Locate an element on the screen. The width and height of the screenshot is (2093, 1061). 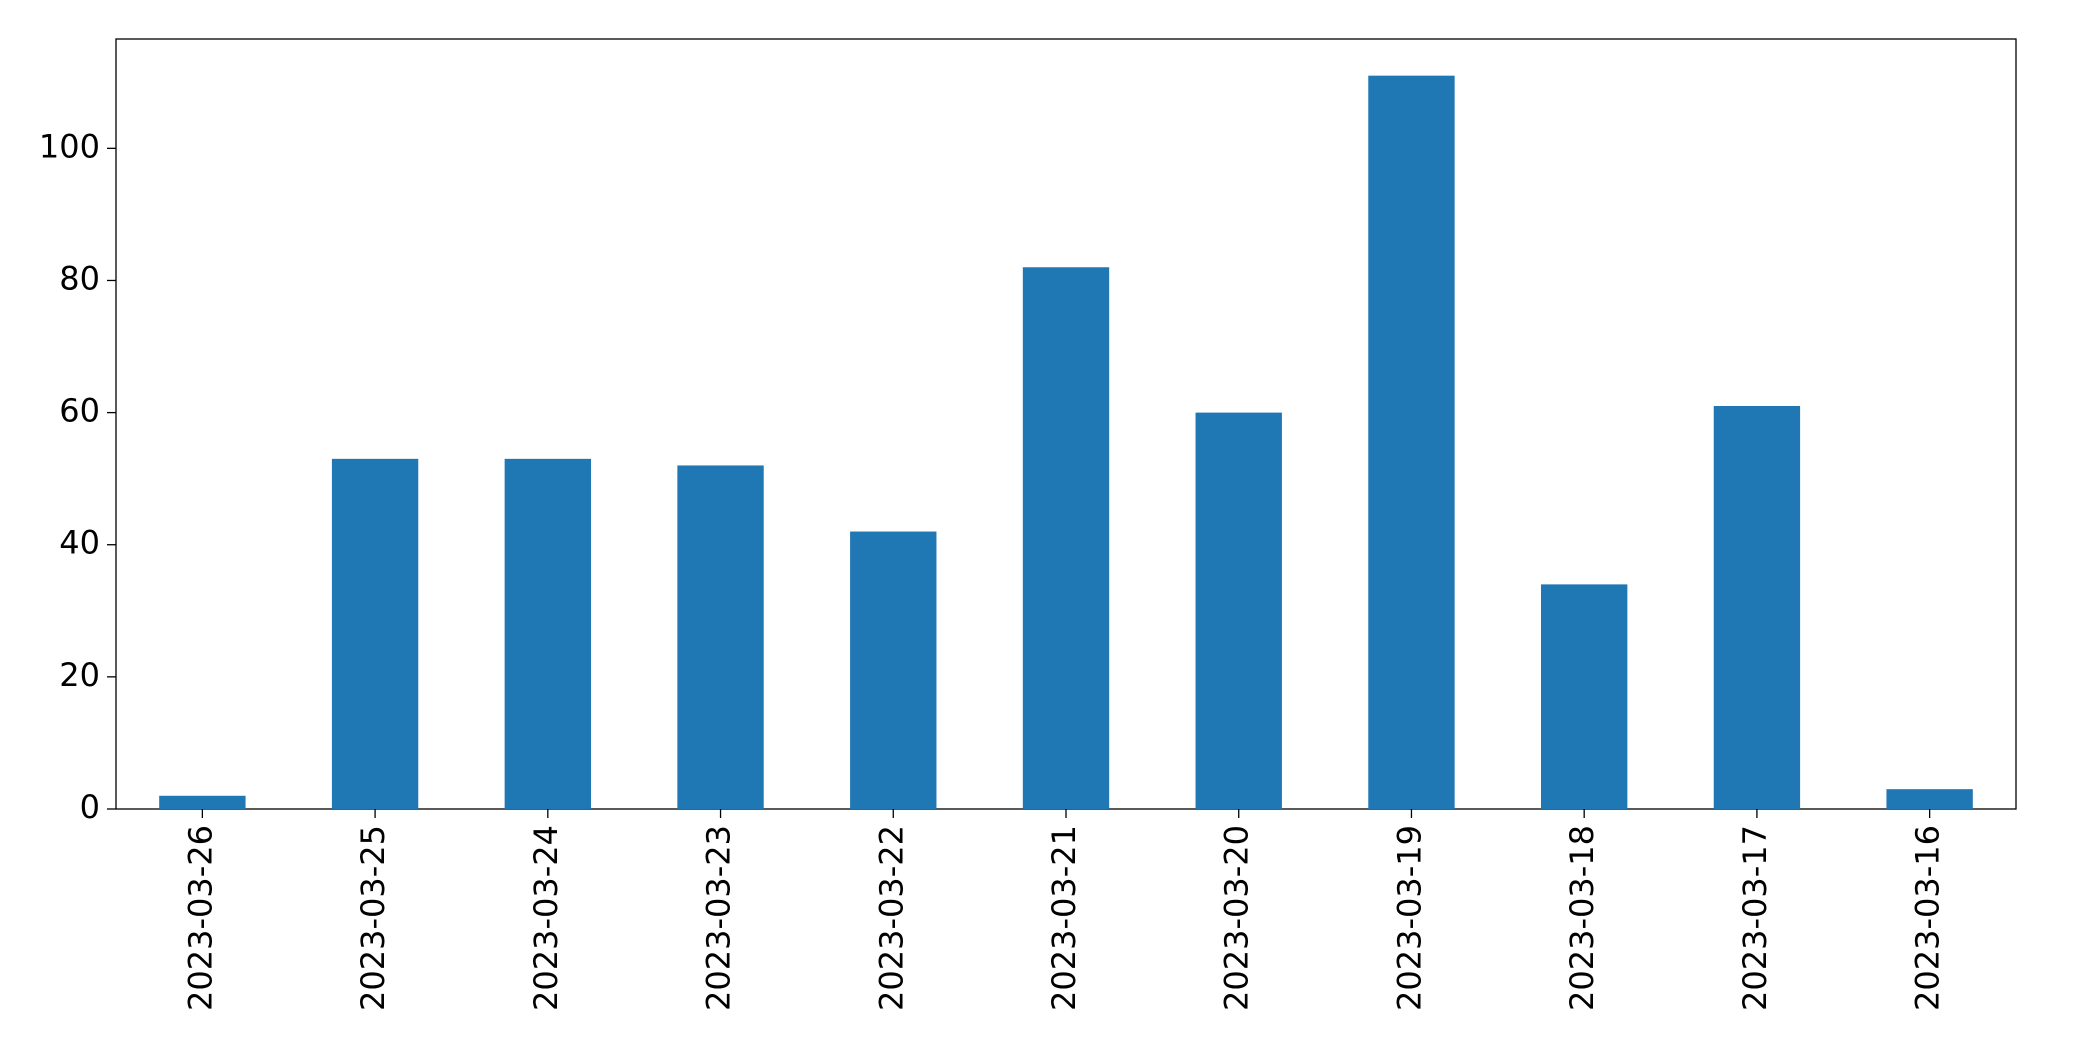
x-tick-label: 2023-03-19 is located at coordinates (1409, 918).